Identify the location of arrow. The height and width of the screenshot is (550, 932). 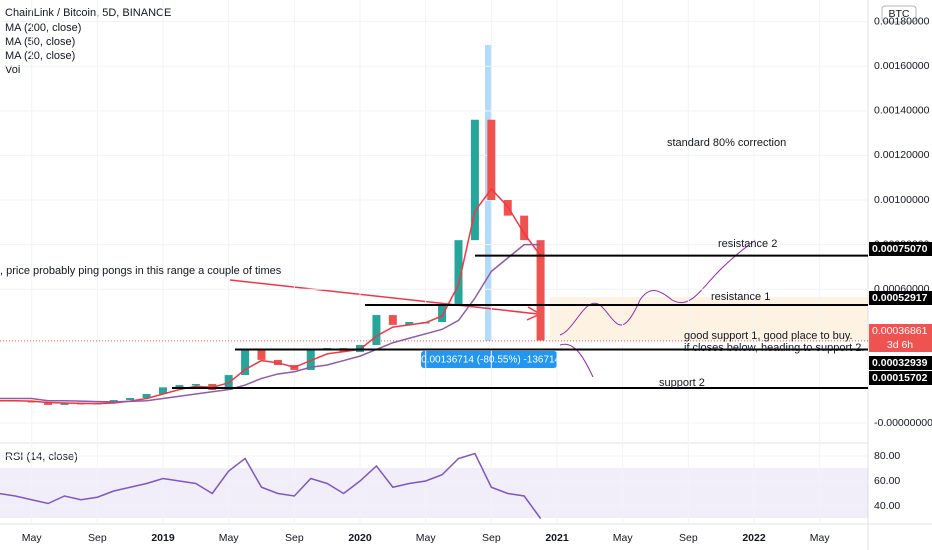
(384, 297).